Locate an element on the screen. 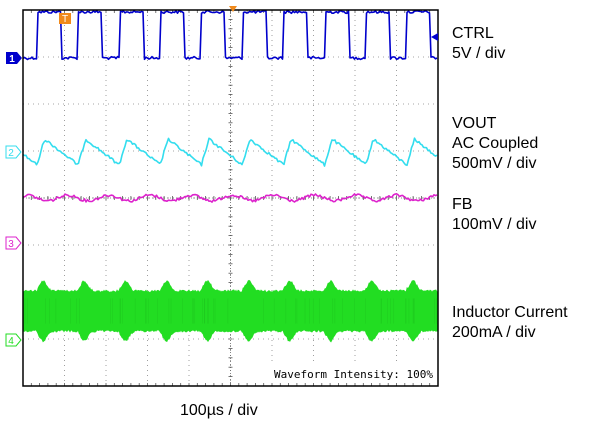 The width and height of the screenshot is (610, 425). channel-3-marker: 3 is located at coordinates (13, 243).